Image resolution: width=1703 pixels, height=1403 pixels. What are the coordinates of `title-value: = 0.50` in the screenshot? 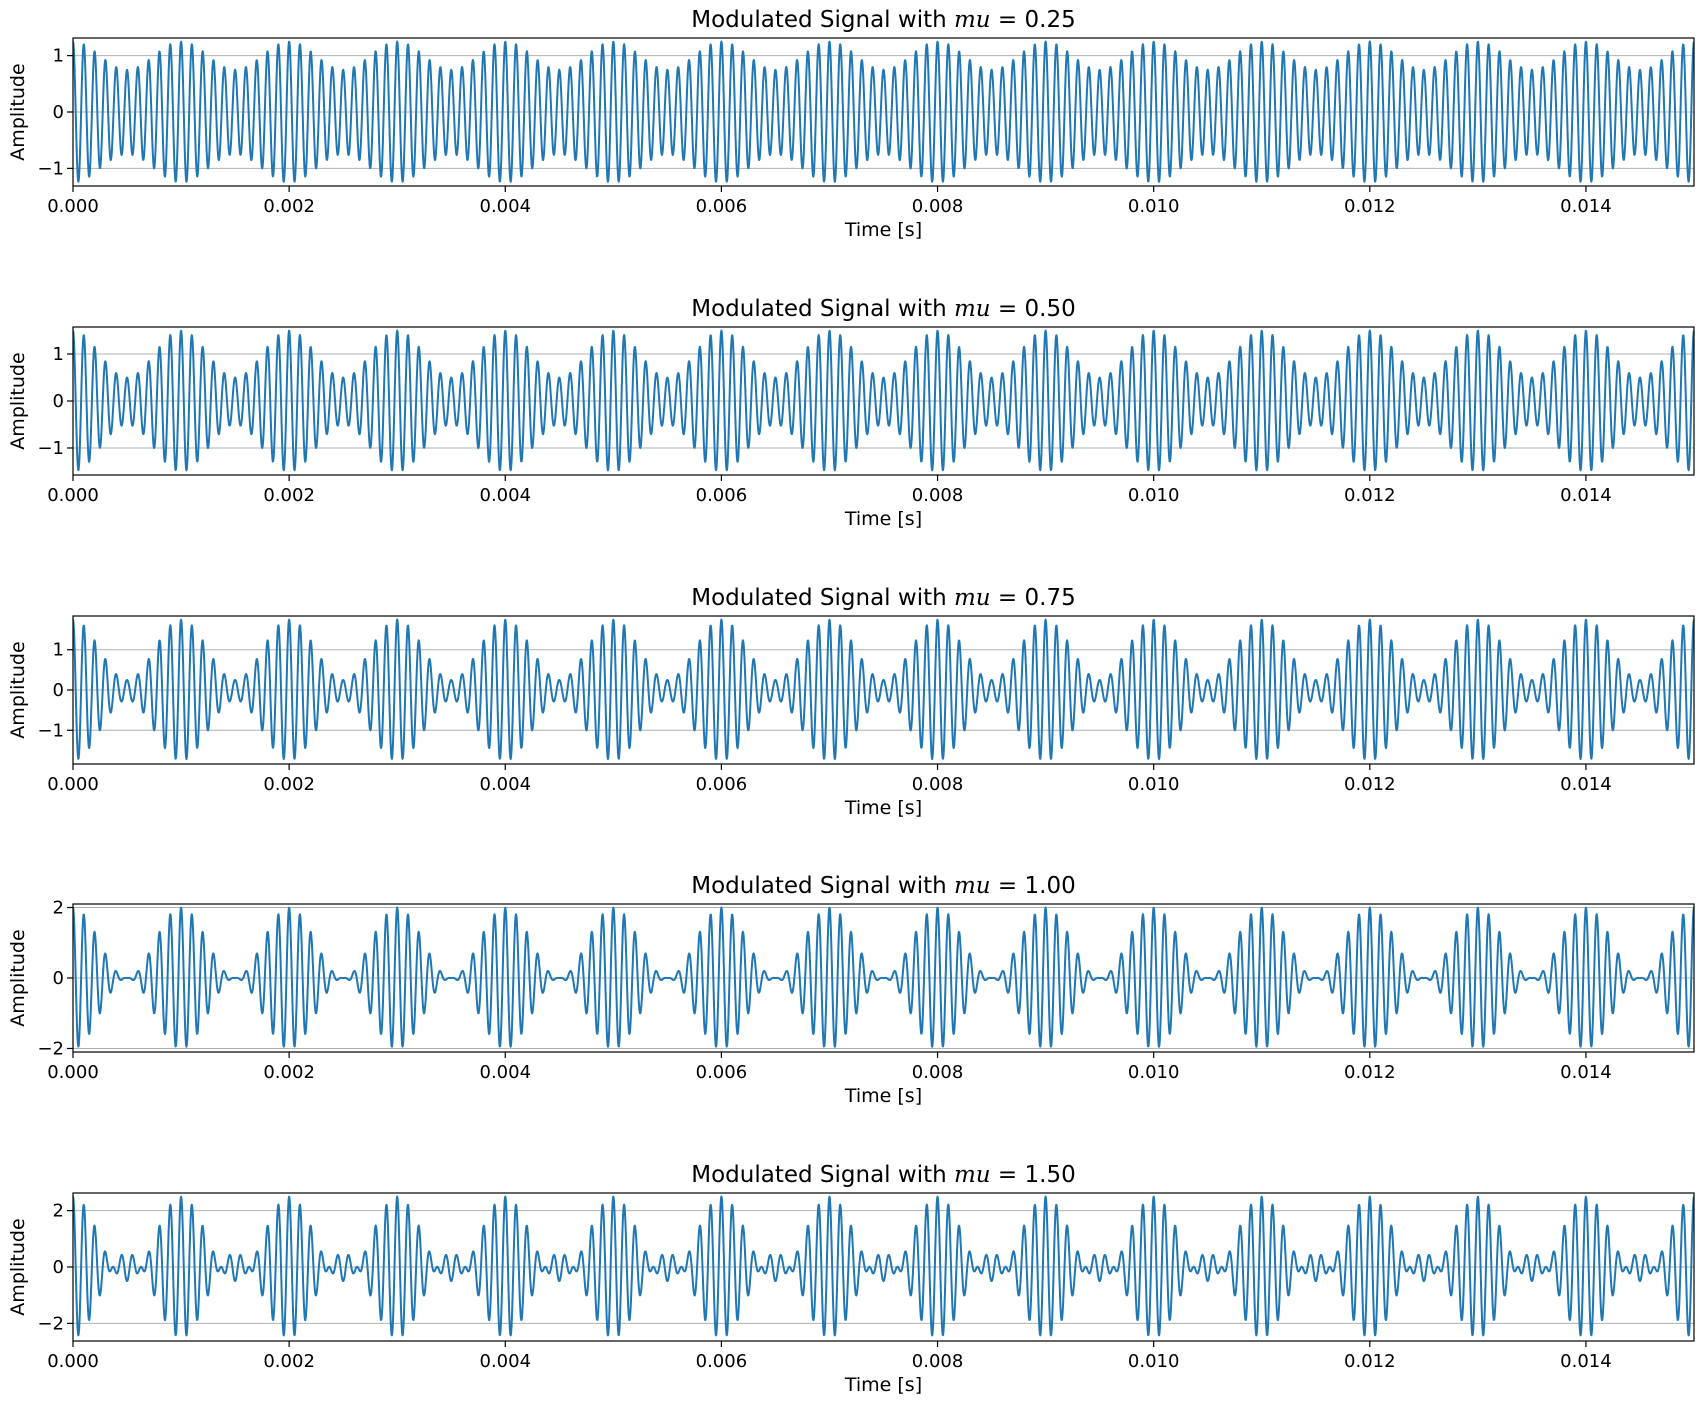 It's located at (1033, 309).